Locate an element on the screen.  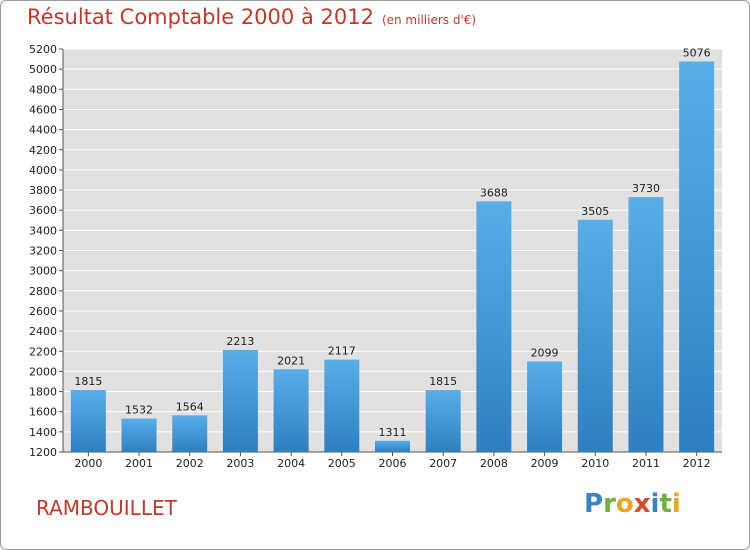
x-tick-label-2007: 2007 is located at coordinates (443, 463).